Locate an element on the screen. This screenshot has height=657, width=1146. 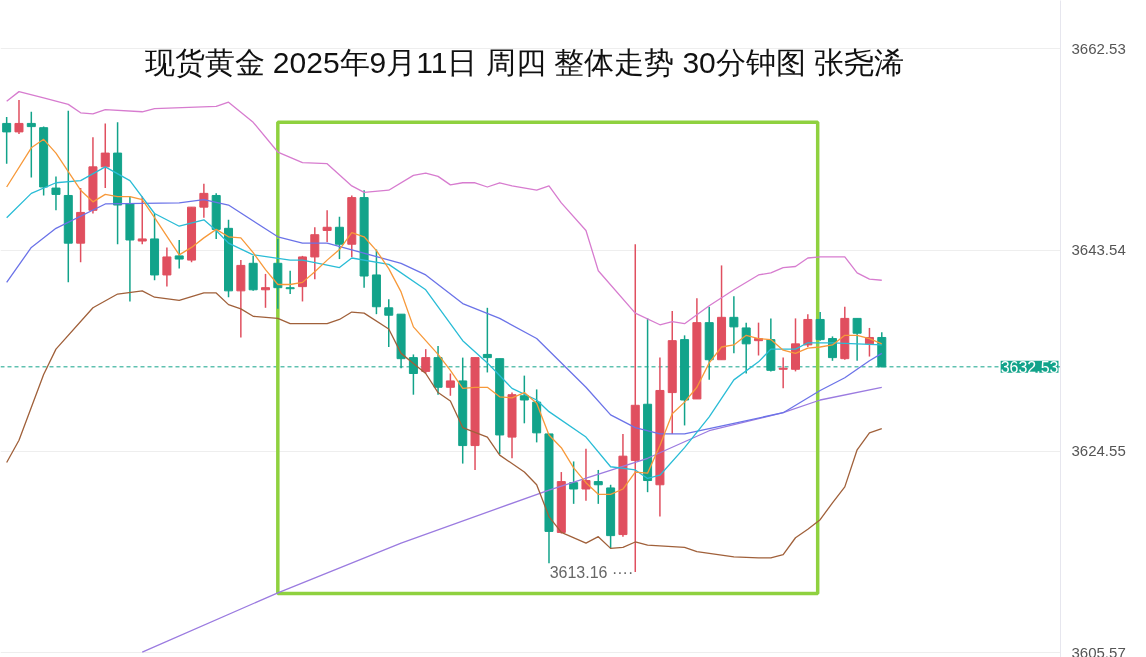
annotation: 3613.16 ···· is located at coordinates (591, 572).